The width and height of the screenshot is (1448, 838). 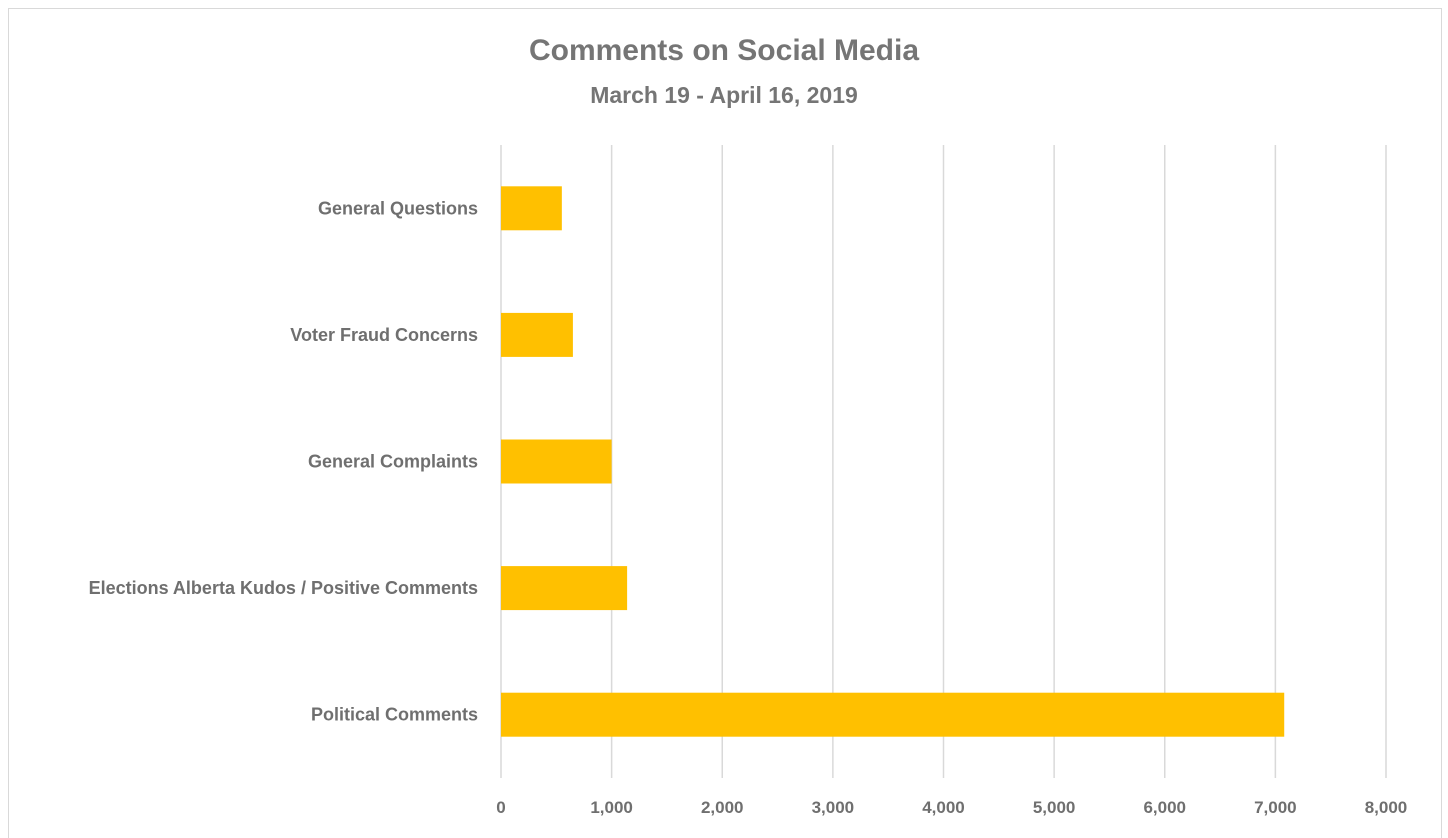 What do you see at coordinates (500, 807) in the screenshot?
I see `x-tick-label: 0` at bounding box center [500, 807].